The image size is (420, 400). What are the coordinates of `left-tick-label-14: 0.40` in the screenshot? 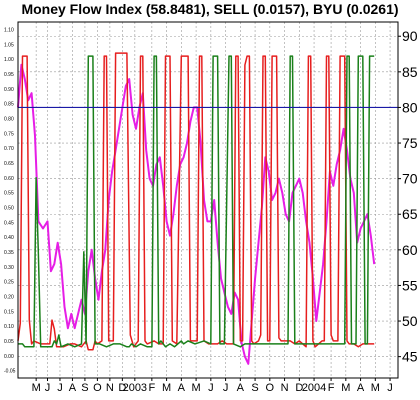 It's located at (9, 238).